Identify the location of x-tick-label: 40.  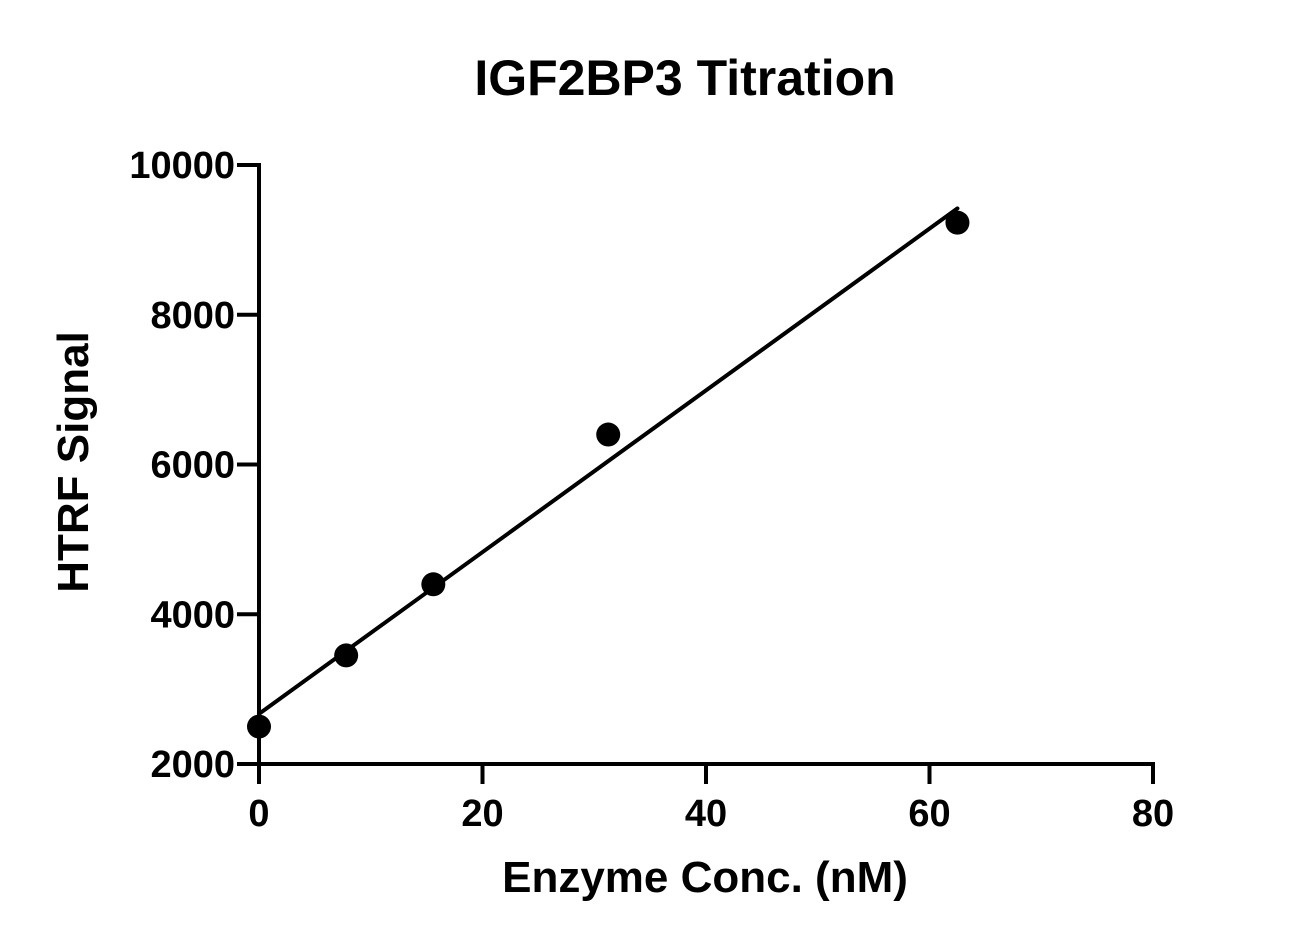
(706, 814).